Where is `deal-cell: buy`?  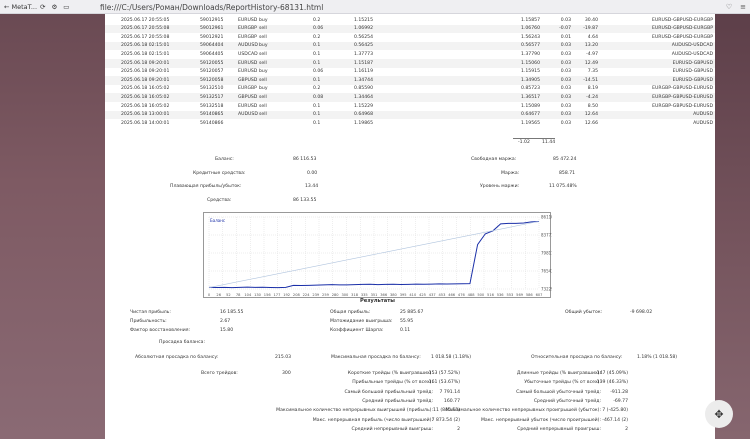
deal-cell: buy is located at coordinates (263, 46).